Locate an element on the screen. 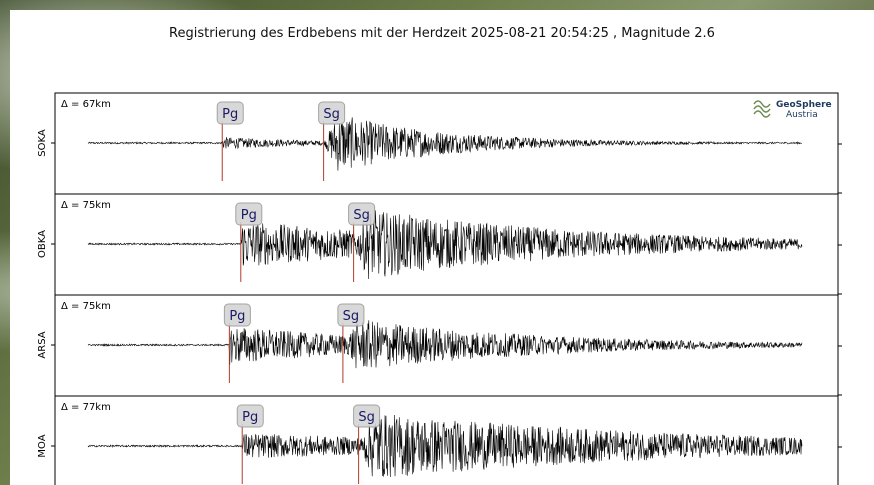 This screenshot has height=485, width=874. waveform-obka is located at coordinates (445, 245).